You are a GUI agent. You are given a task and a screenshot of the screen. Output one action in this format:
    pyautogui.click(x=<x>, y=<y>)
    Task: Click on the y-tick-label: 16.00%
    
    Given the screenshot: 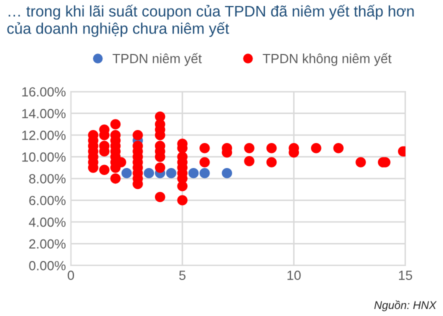 What is the action you would take?
    pyautogui.click(x=44, y=92)
    